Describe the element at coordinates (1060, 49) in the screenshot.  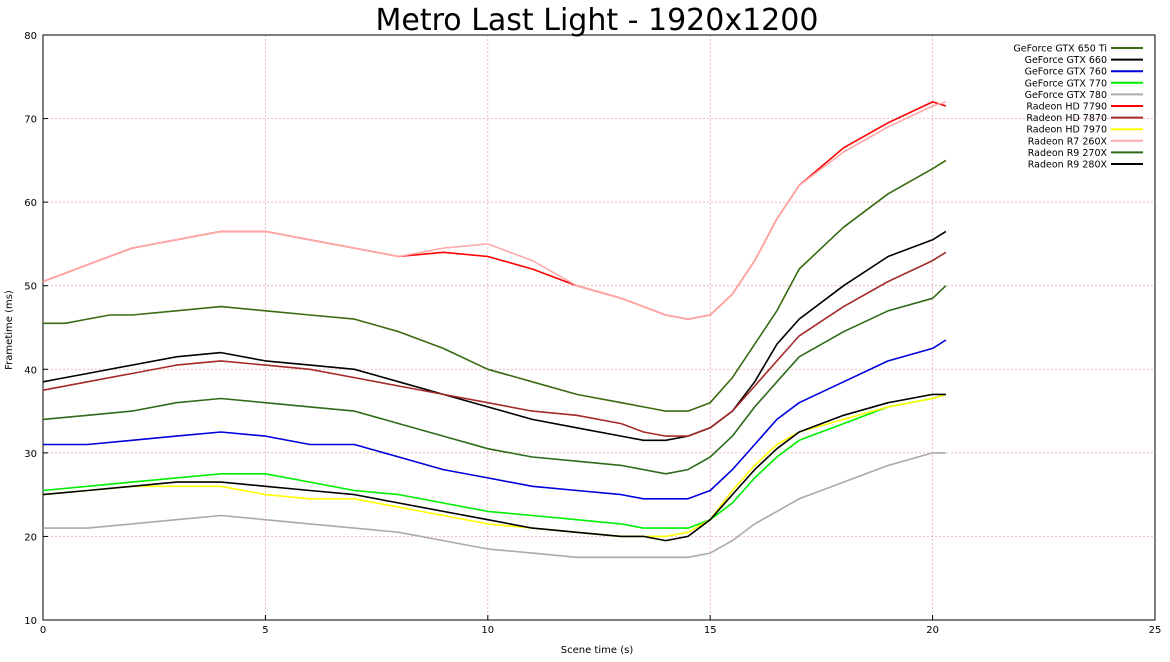
I see `legend-label-0: GeForce GTX 650 Ti` at that location.